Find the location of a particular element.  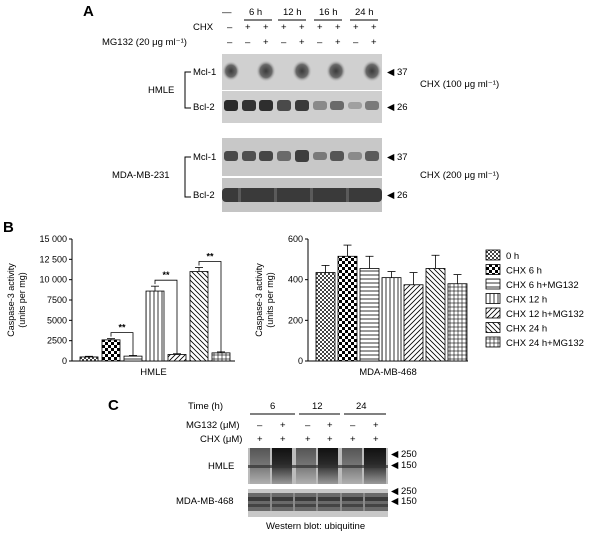

y-tick-label: 7500 is located at coordinates (57, 300).